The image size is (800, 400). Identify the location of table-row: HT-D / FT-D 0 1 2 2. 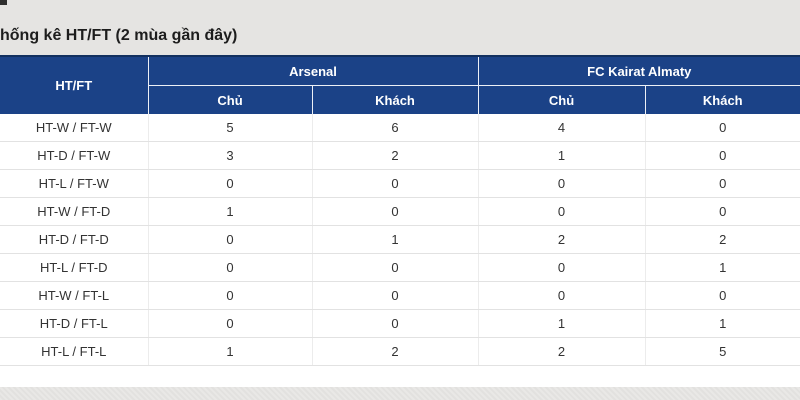
(400, 239).